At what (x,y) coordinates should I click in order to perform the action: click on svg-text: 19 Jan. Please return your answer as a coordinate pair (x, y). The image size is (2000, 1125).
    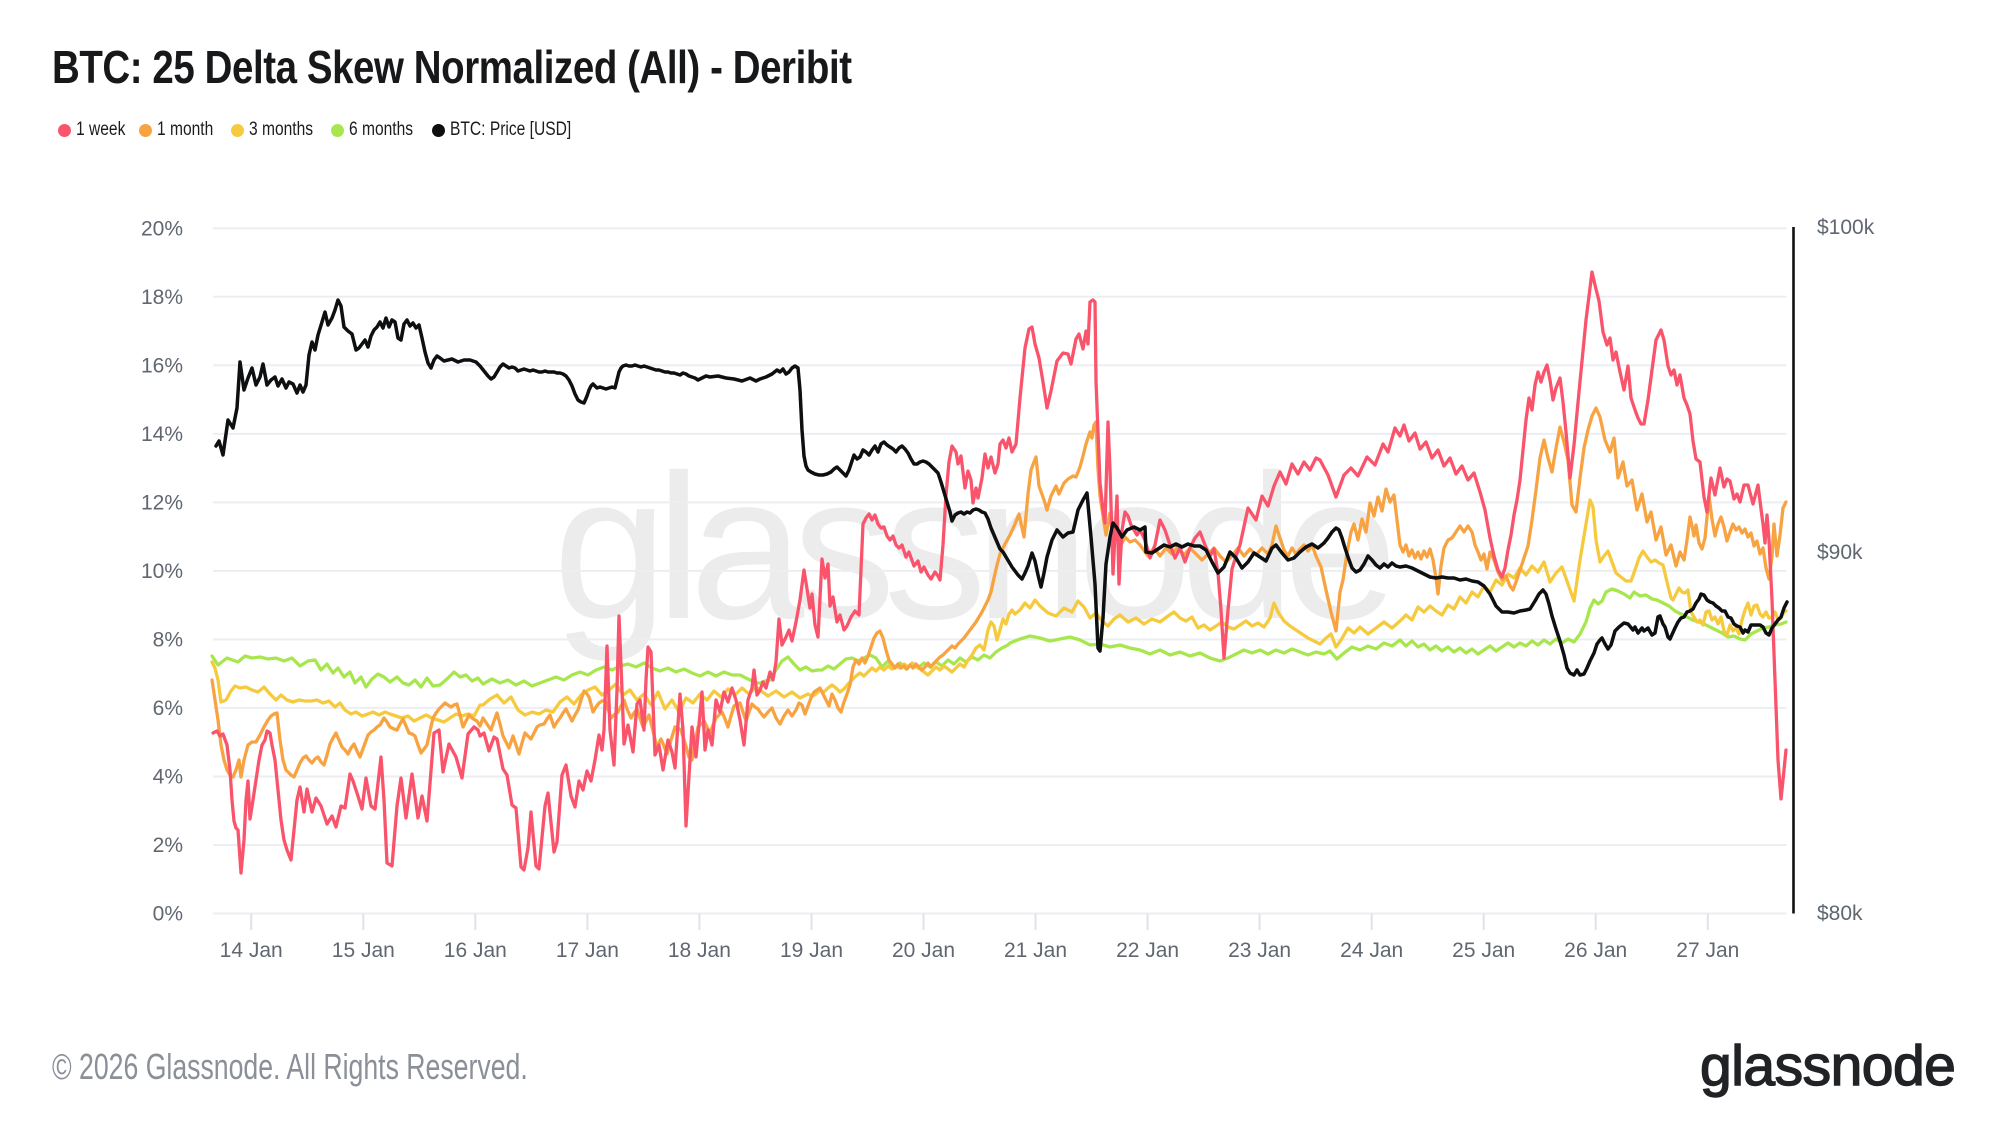
    Looking at the image, I should click on (811, 950).